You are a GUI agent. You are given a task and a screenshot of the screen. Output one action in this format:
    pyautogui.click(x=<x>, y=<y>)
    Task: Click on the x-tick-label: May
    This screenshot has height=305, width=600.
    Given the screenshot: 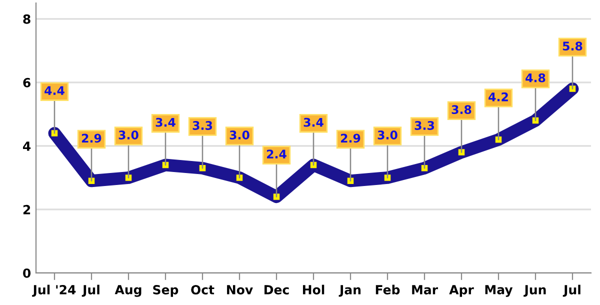 What is the action you would take?
    pyautogui.click(x=499, y=291)
    